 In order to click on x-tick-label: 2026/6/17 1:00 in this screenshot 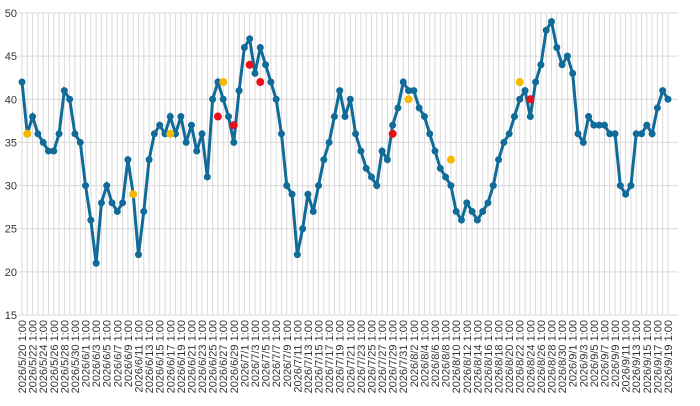, I will do `click(171, 356)`.